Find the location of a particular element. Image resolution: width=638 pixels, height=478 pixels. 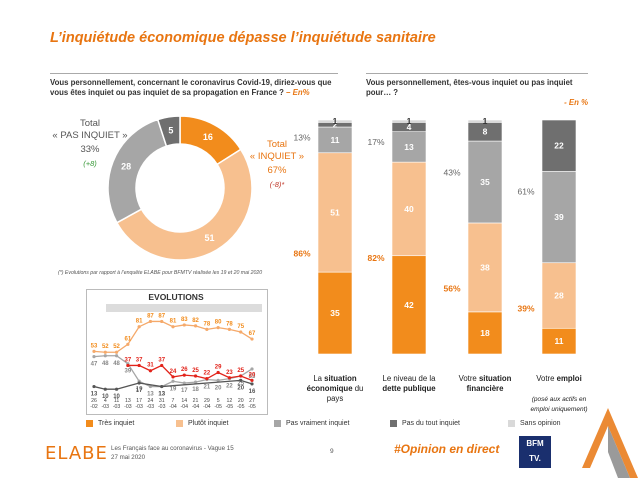

total-pas-inquiet-label: Total « PAS INQUIET » 33% (+8) is located at coordinates (90, 144).